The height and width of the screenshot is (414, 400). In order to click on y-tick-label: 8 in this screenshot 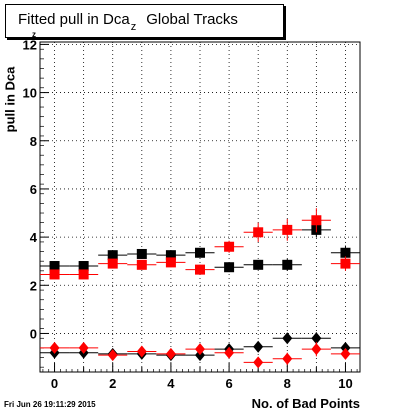, I will do `click(33, 141)`.